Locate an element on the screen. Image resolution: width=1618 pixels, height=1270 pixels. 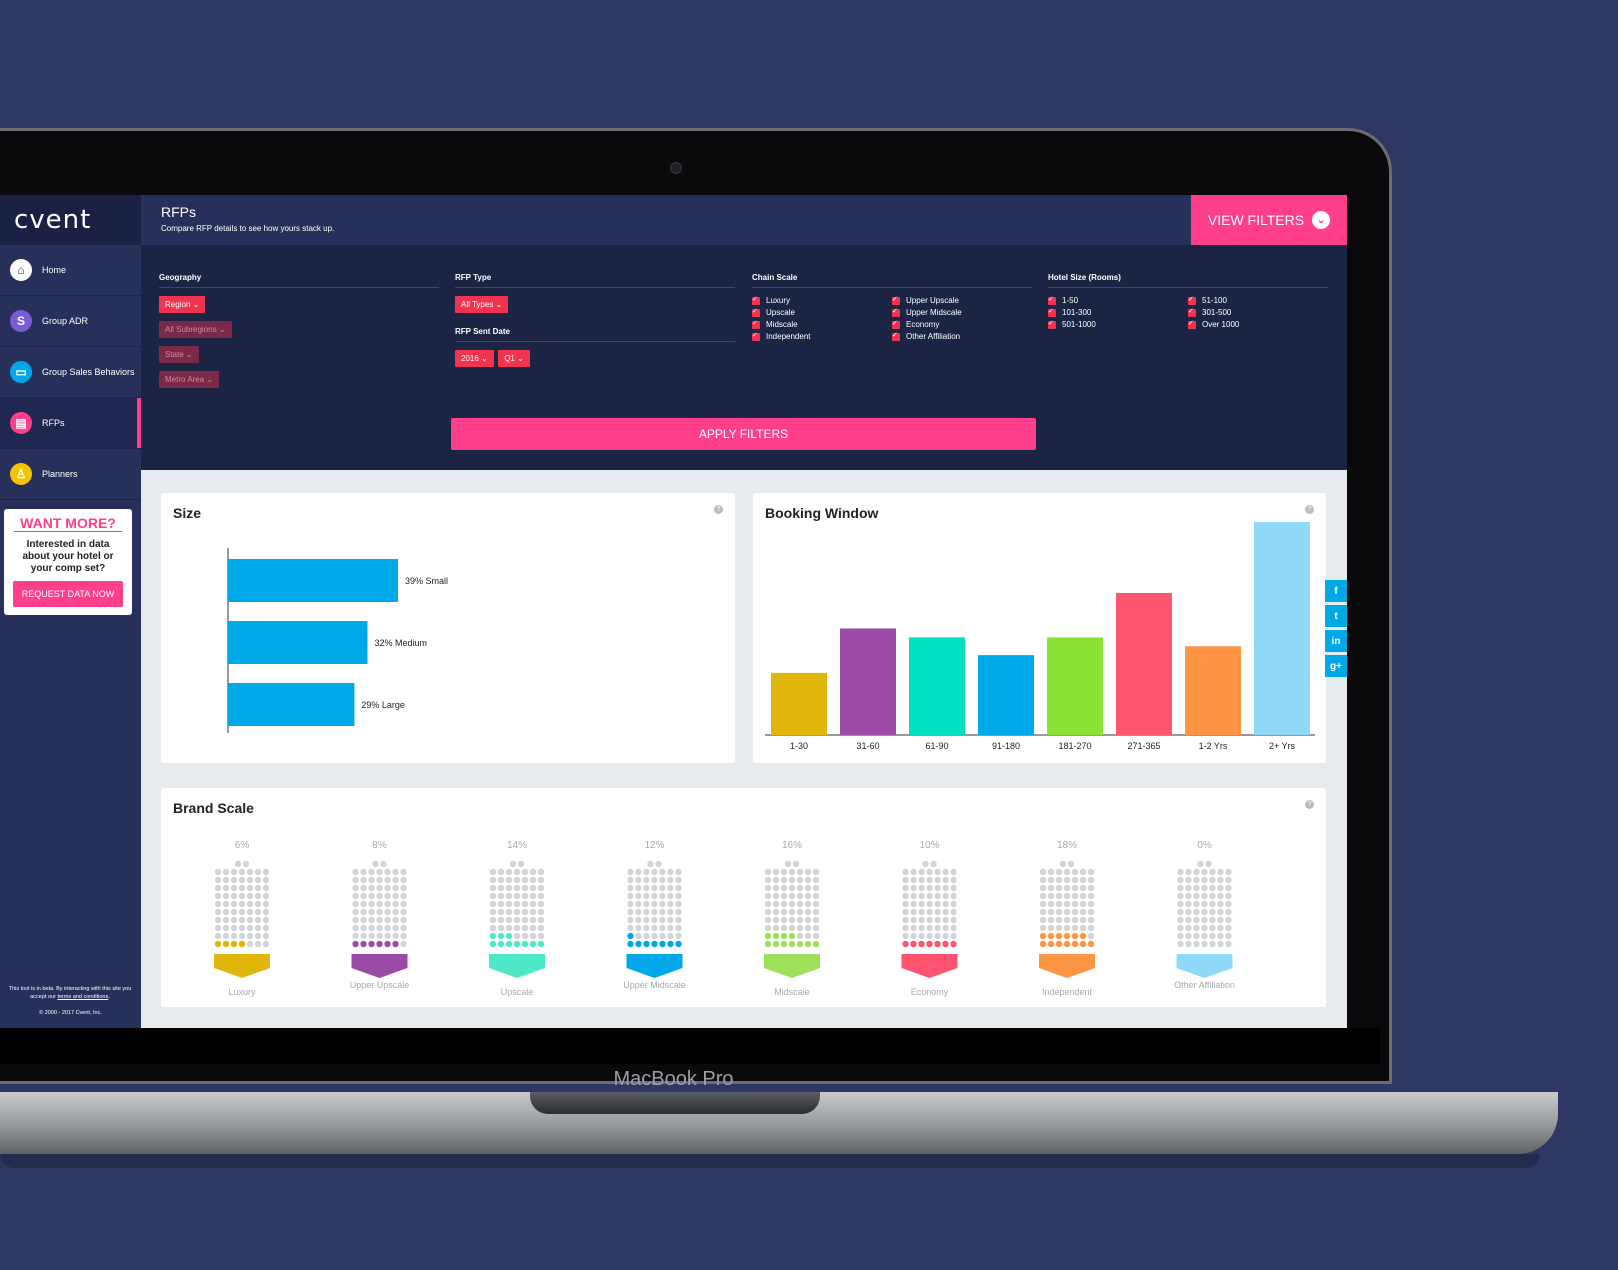
checkbox-101-300: 101-300 is located at coordinates (1118, 312).